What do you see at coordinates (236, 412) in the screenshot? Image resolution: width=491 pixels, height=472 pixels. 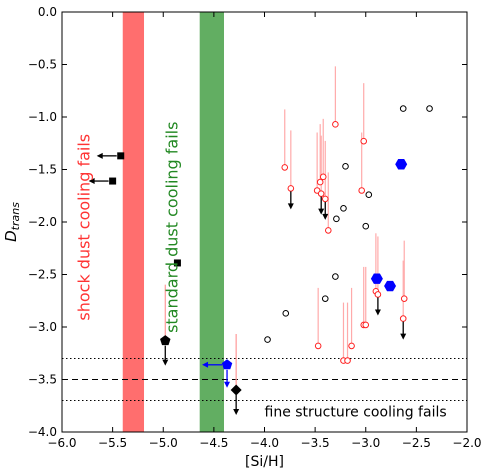 I see `diamond-arrow-head` at bounding box center [236, 412].